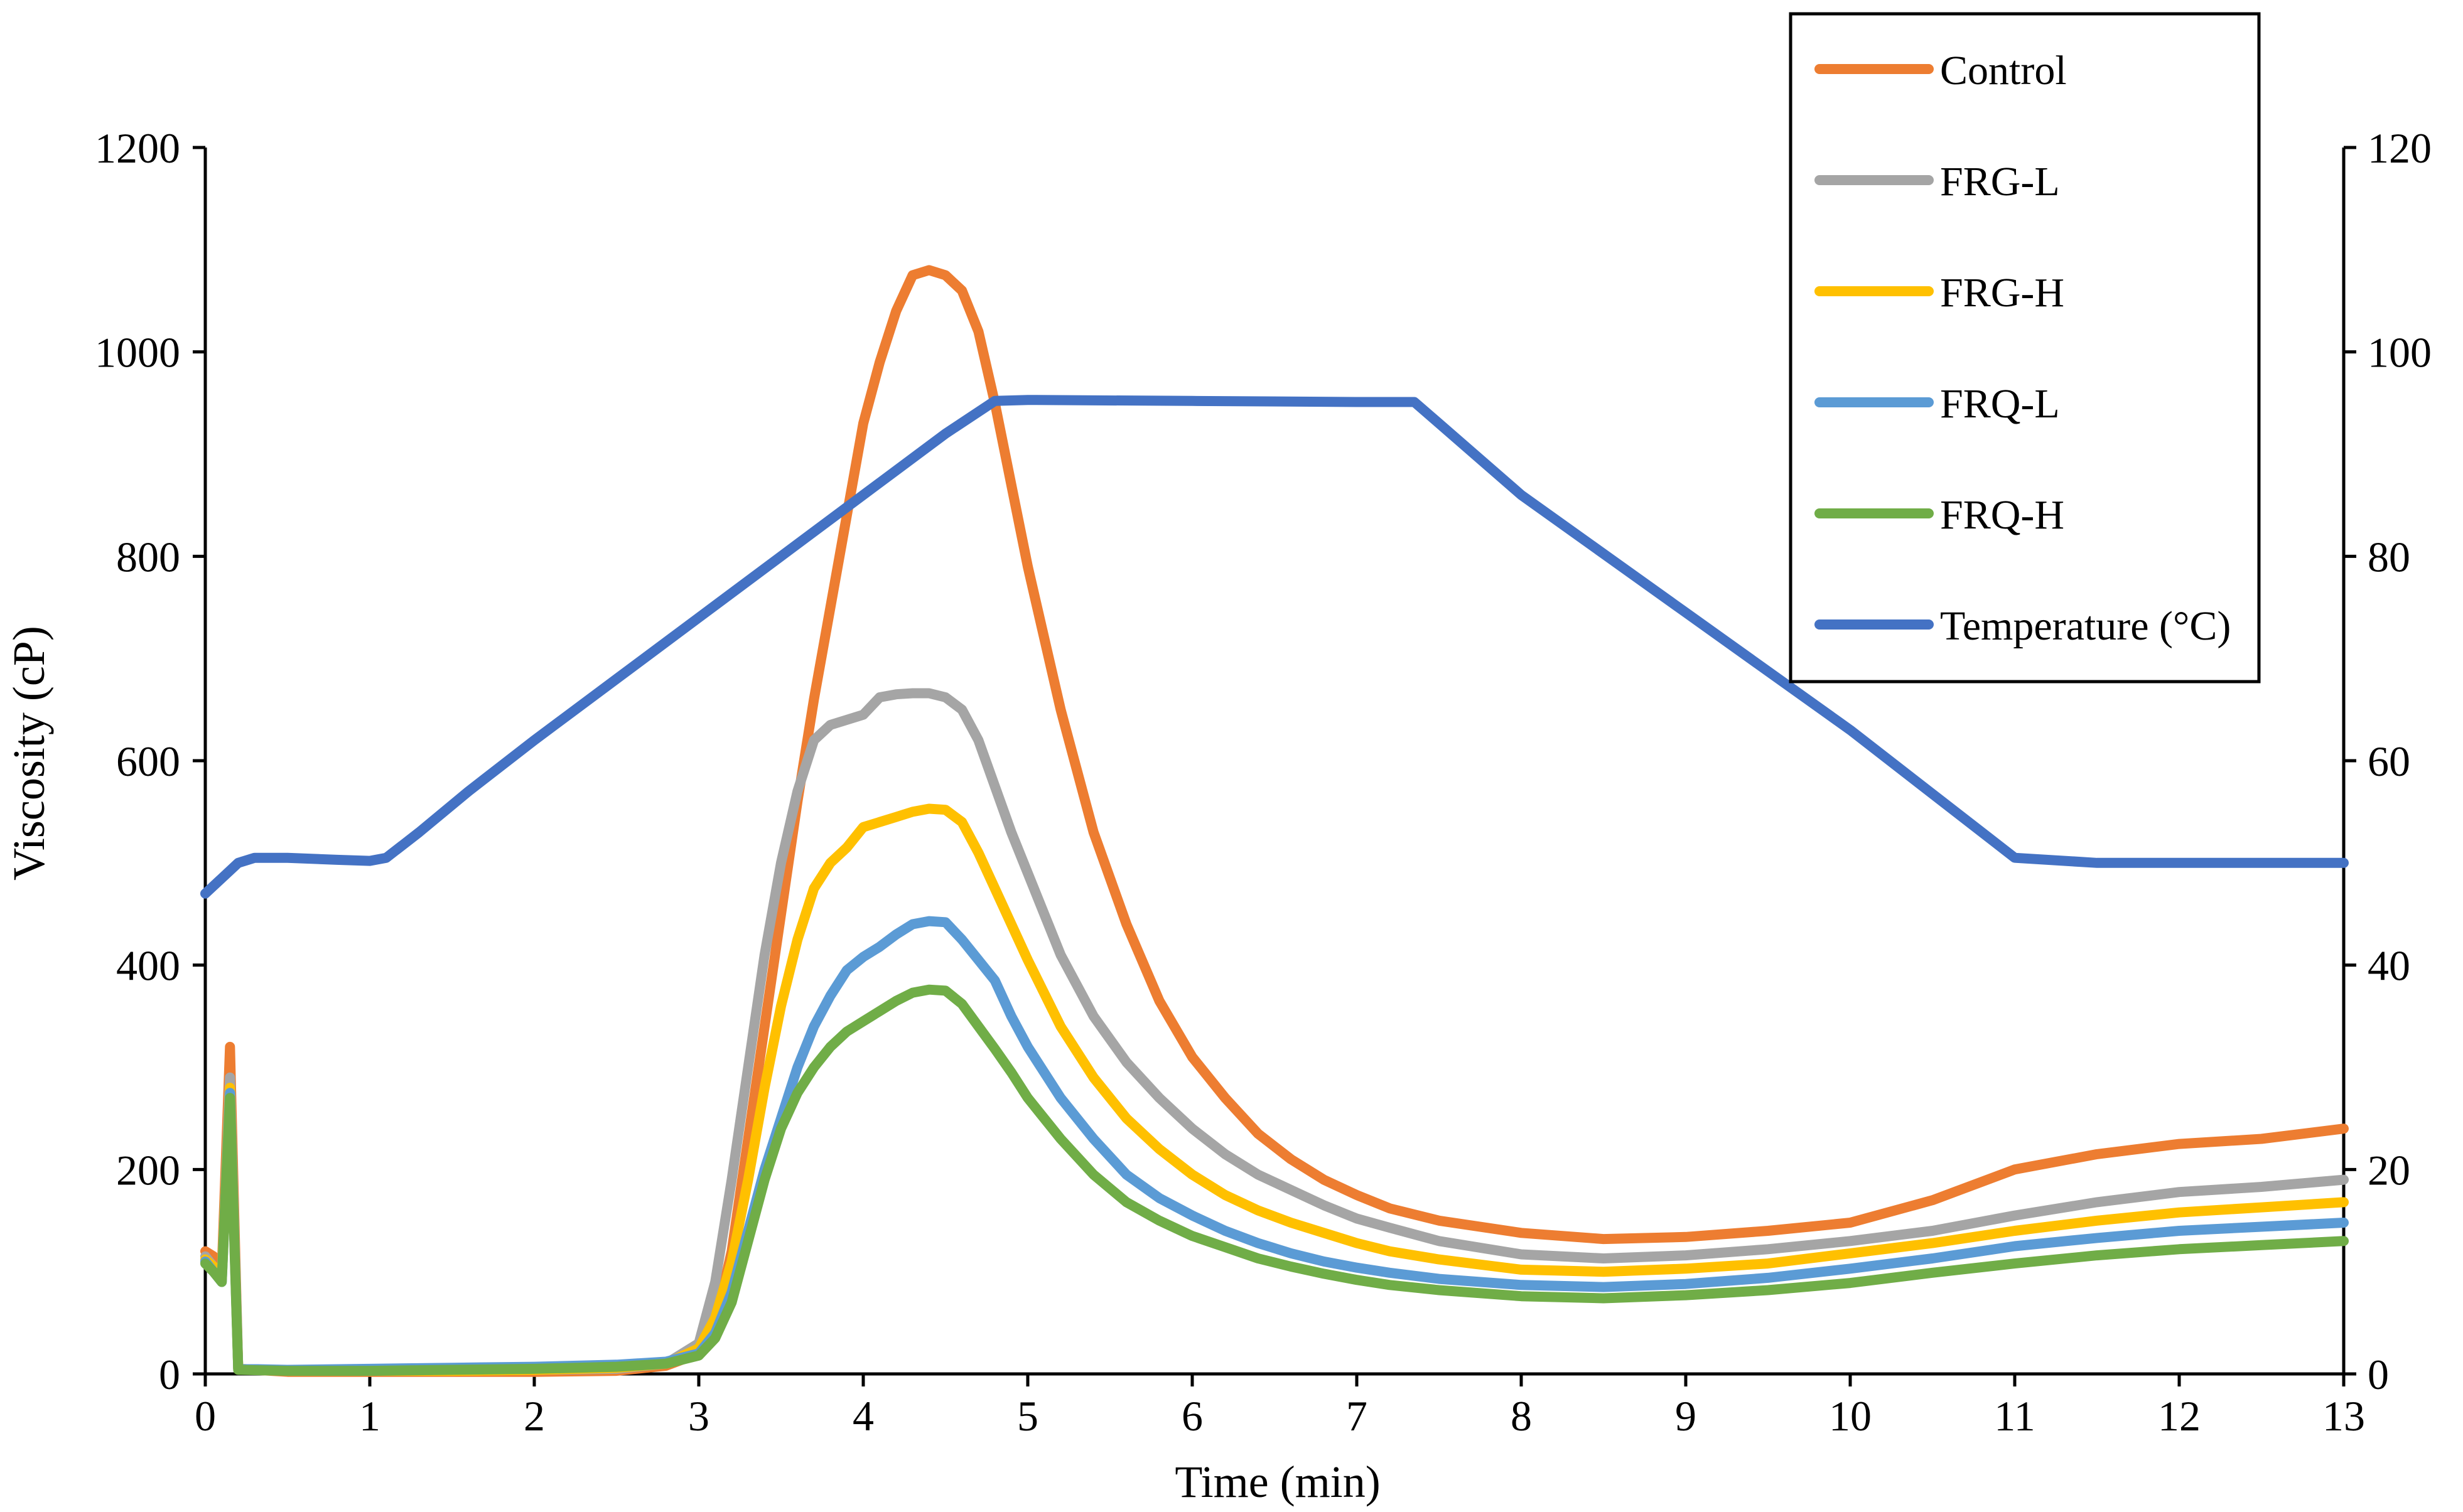 This screenshot has width=2463, height=1512. I want to click on x-tick-label: 4, so click(863, 1416).